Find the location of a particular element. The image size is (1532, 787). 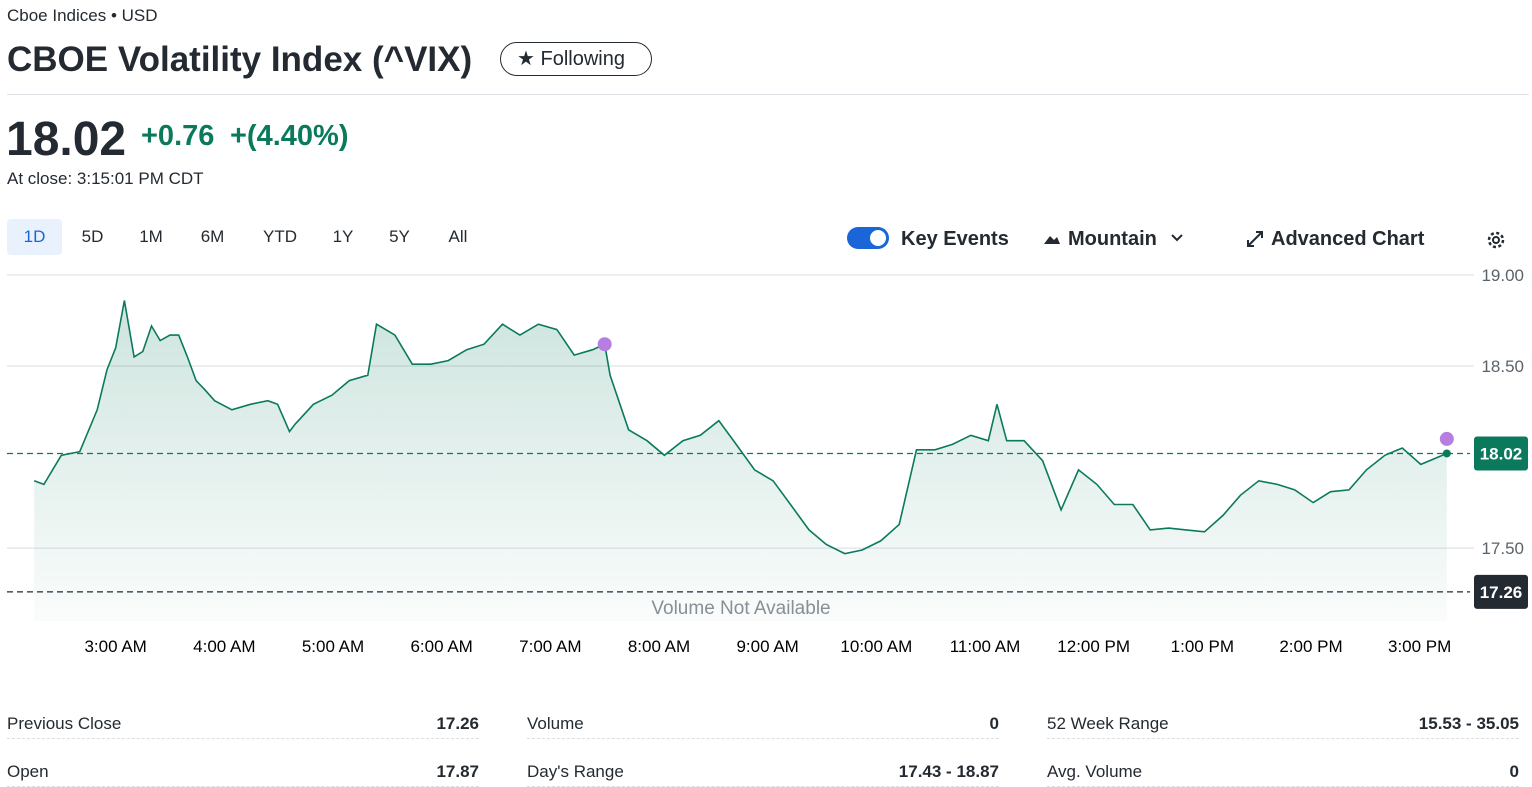

divider is located at coordinates (768, 94).